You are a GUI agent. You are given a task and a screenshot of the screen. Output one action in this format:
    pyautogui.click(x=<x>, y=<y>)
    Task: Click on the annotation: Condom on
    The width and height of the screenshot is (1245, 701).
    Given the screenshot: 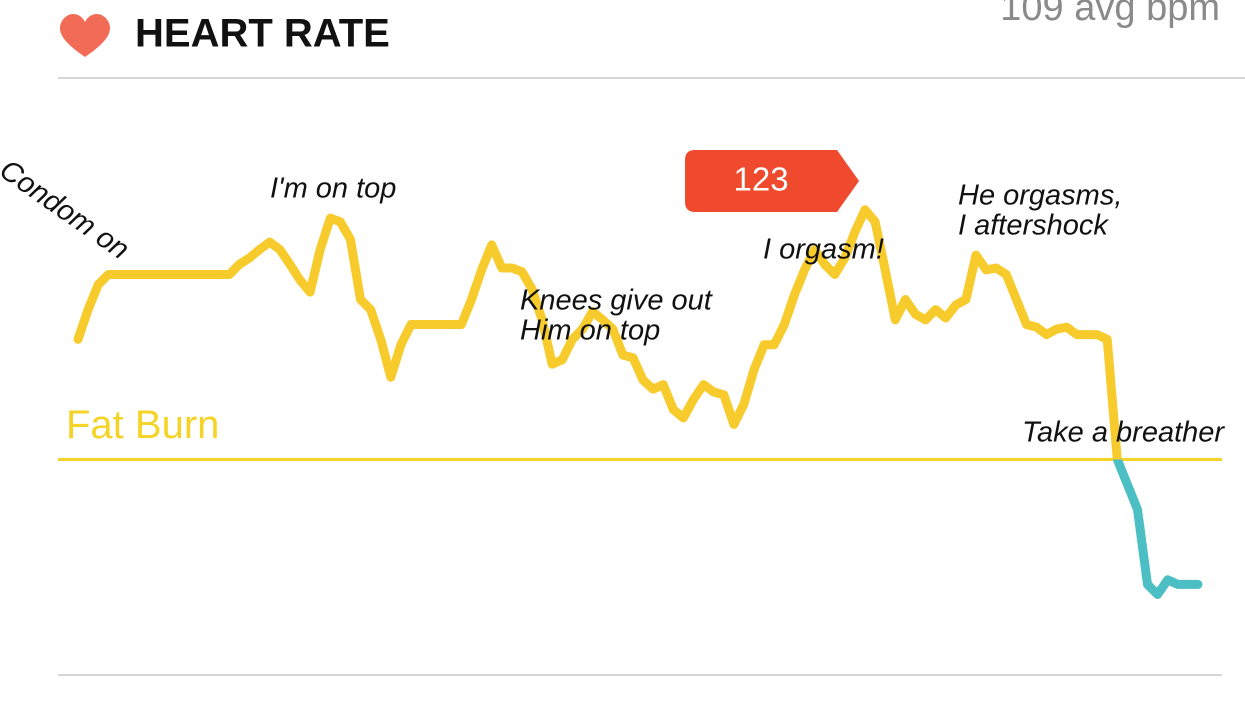 What is the action you would take?
    pyautogui.click(x=67, y=210)
    